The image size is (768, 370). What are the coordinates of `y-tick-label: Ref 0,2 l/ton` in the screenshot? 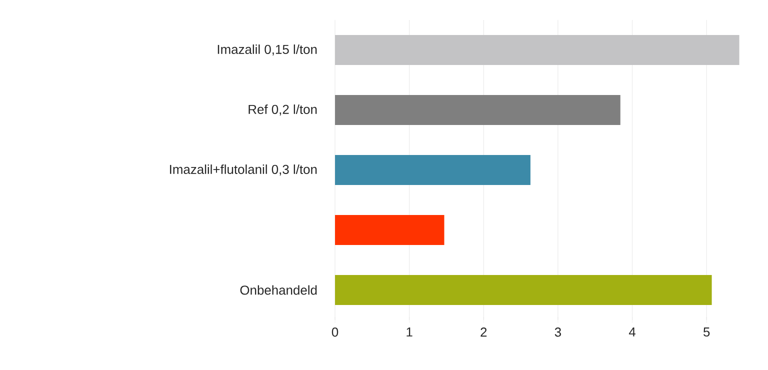 It's located at (282, 110).